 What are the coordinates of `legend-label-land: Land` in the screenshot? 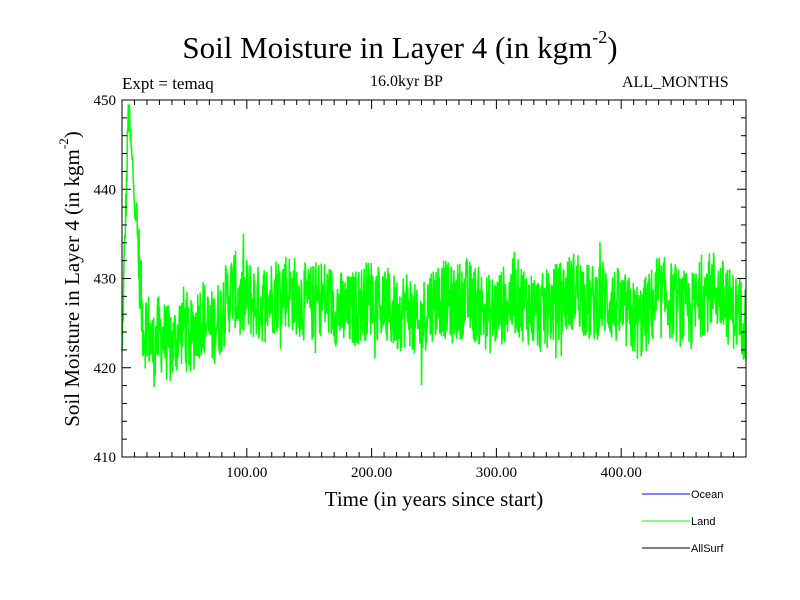 It's located at (703, 522).